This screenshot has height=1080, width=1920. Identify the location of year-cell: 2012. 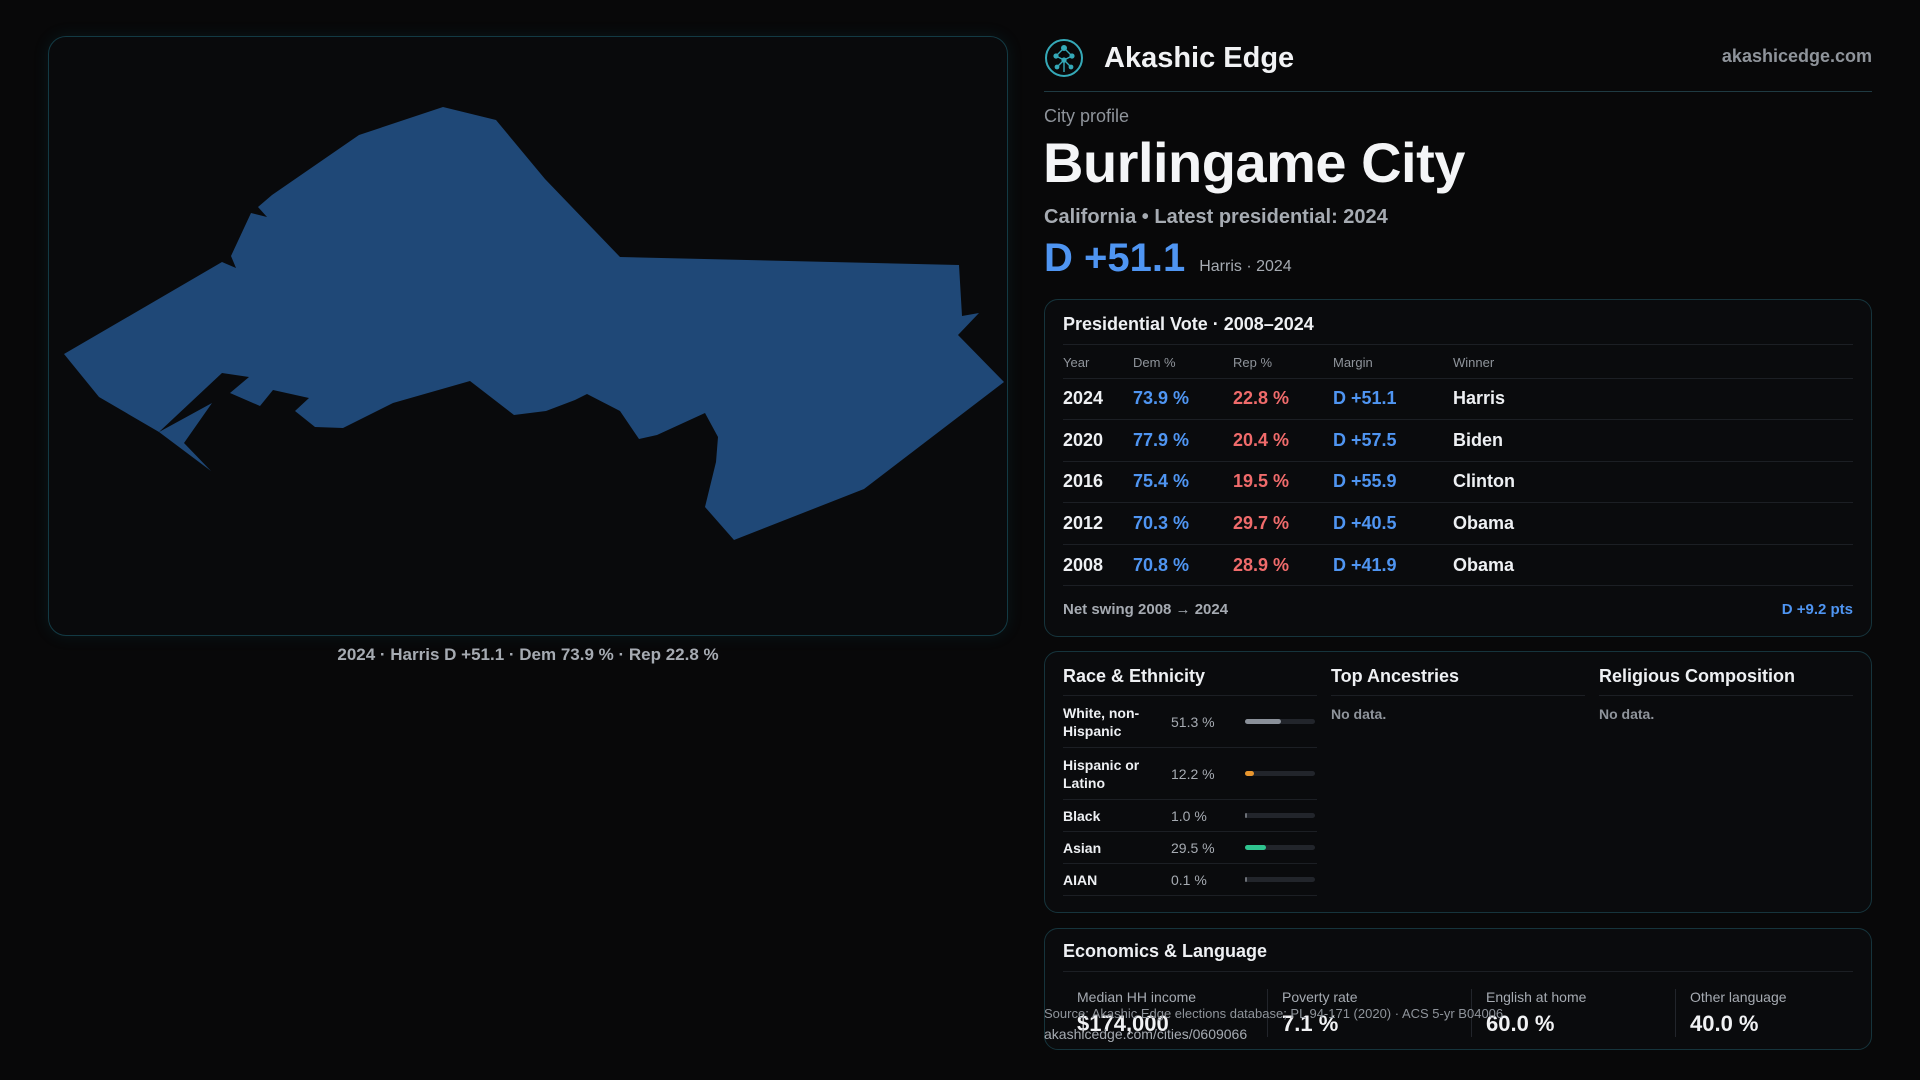
(1098, 523).